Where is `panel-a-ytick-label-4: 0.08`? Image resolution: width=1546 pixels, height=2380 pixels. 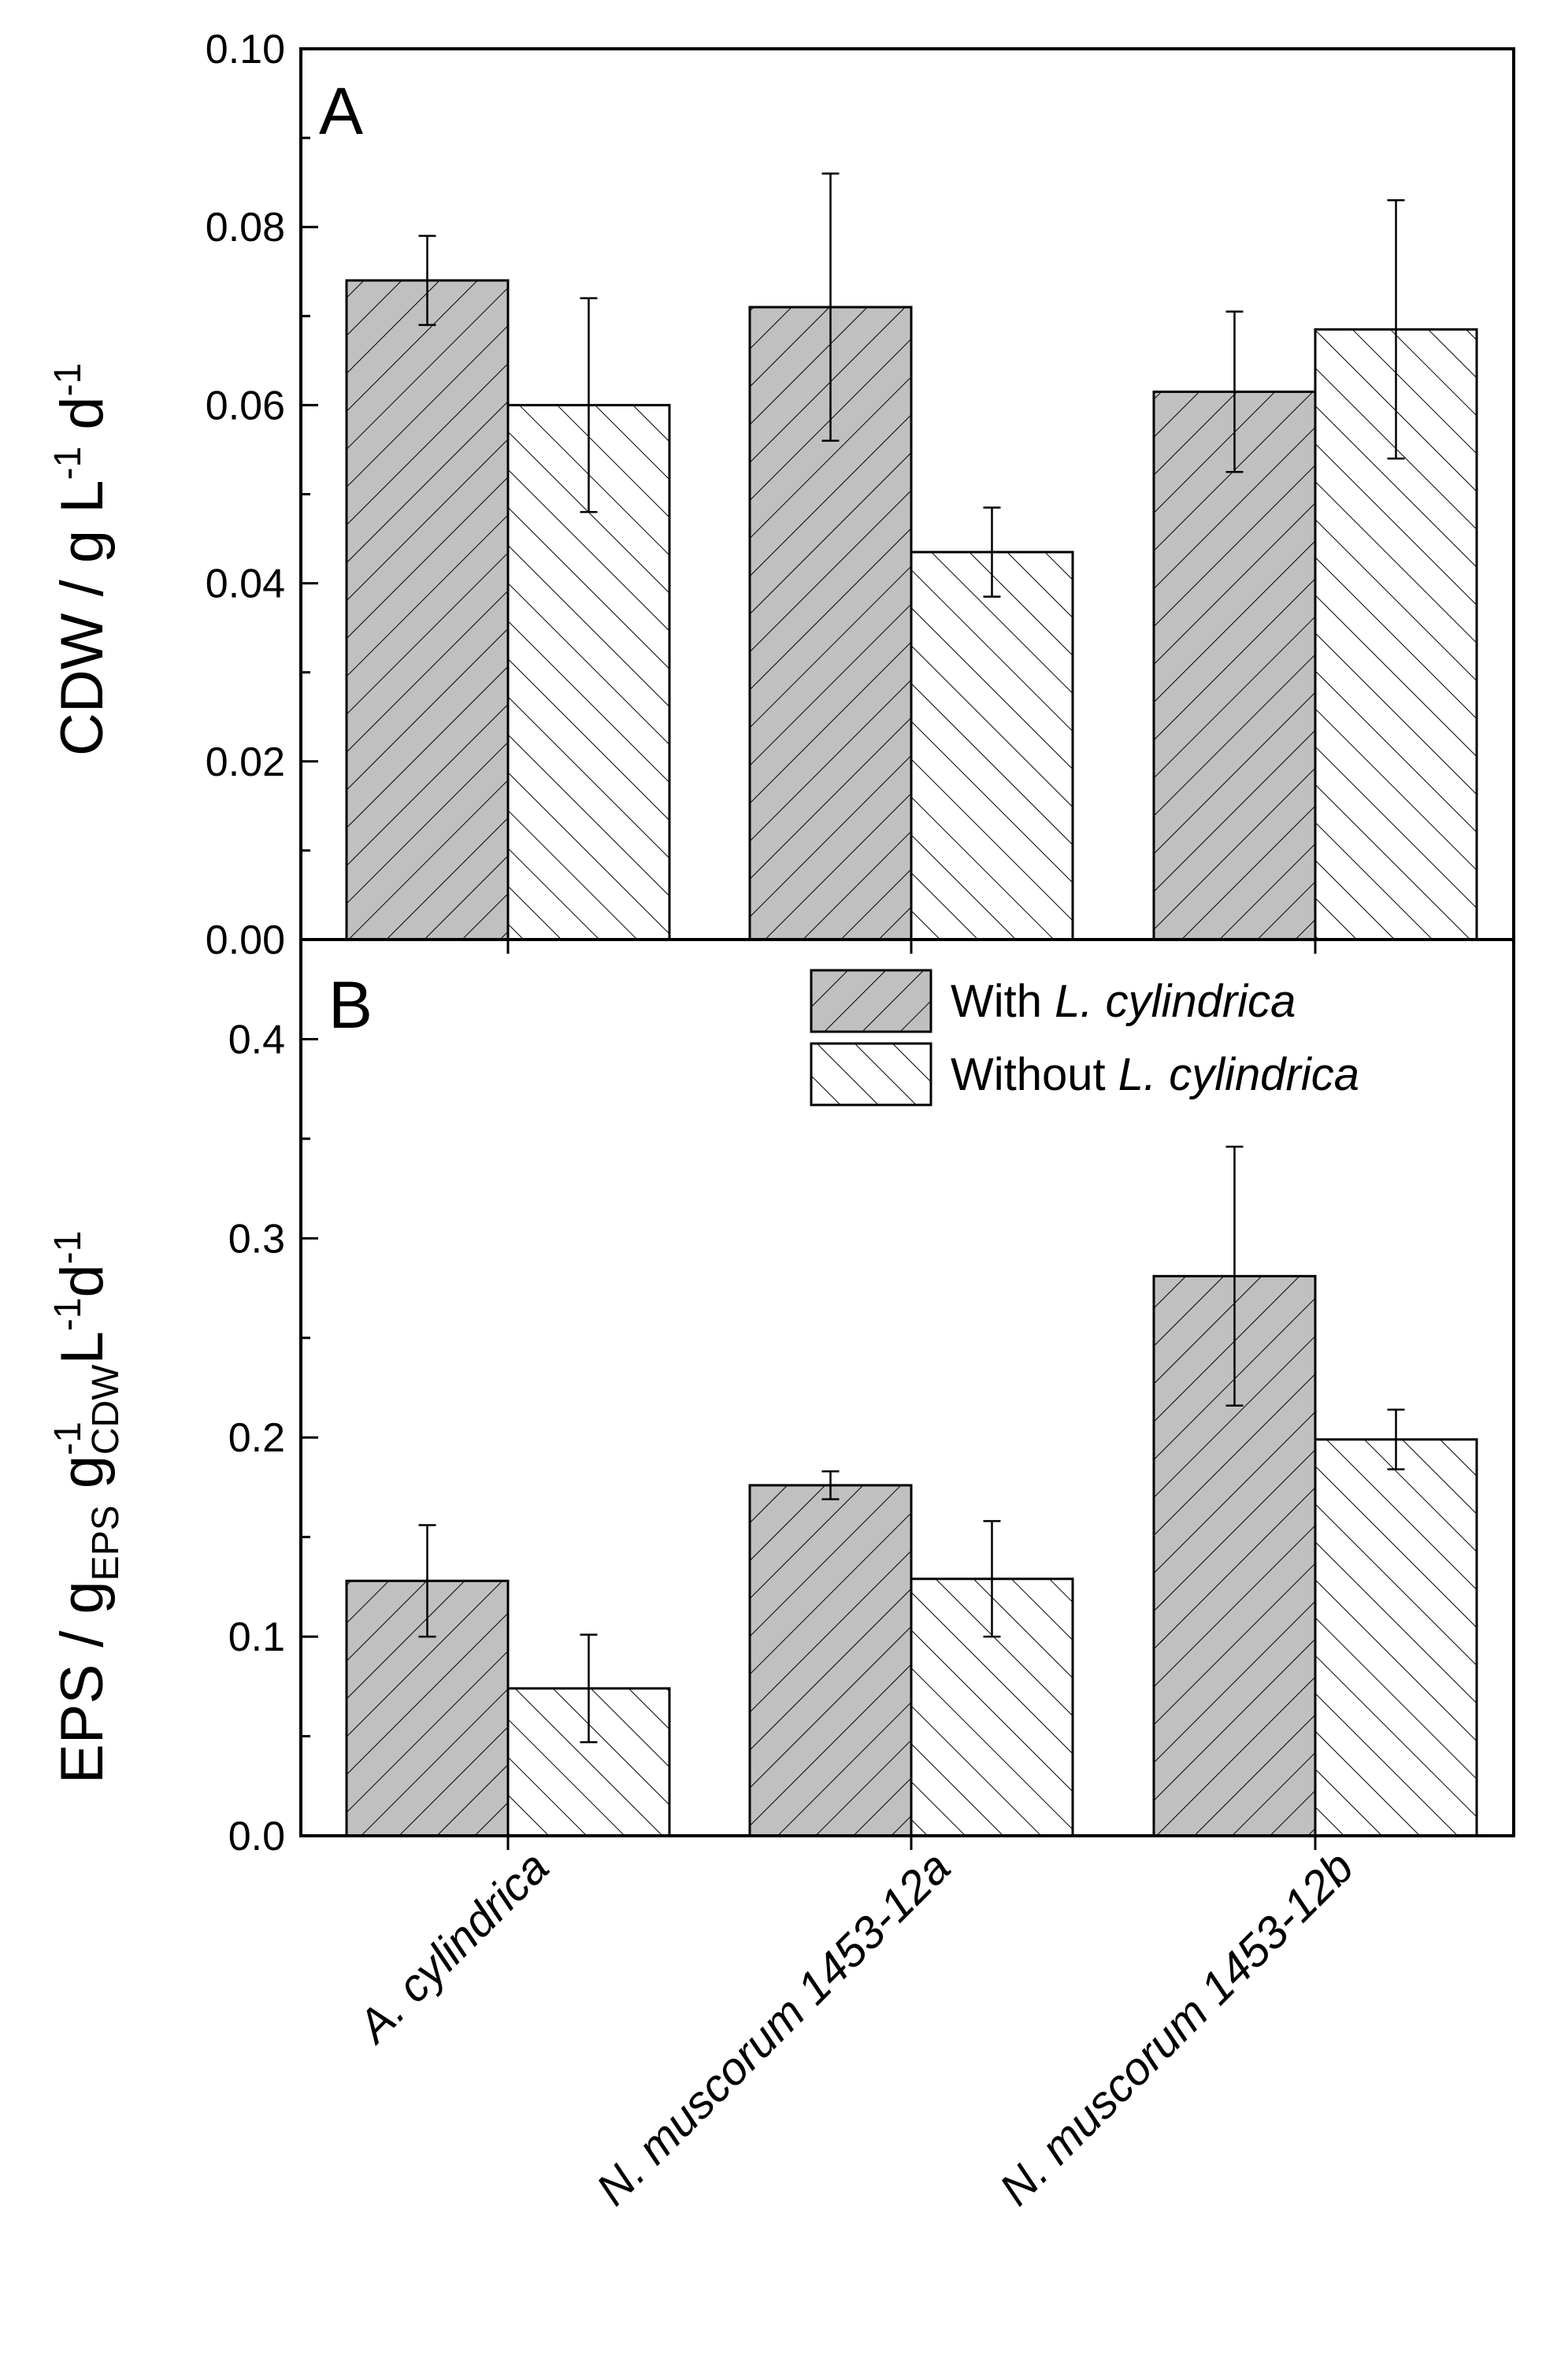 panel-a-ytick-label-4: 0.08 is located at coordinates (246, 228).